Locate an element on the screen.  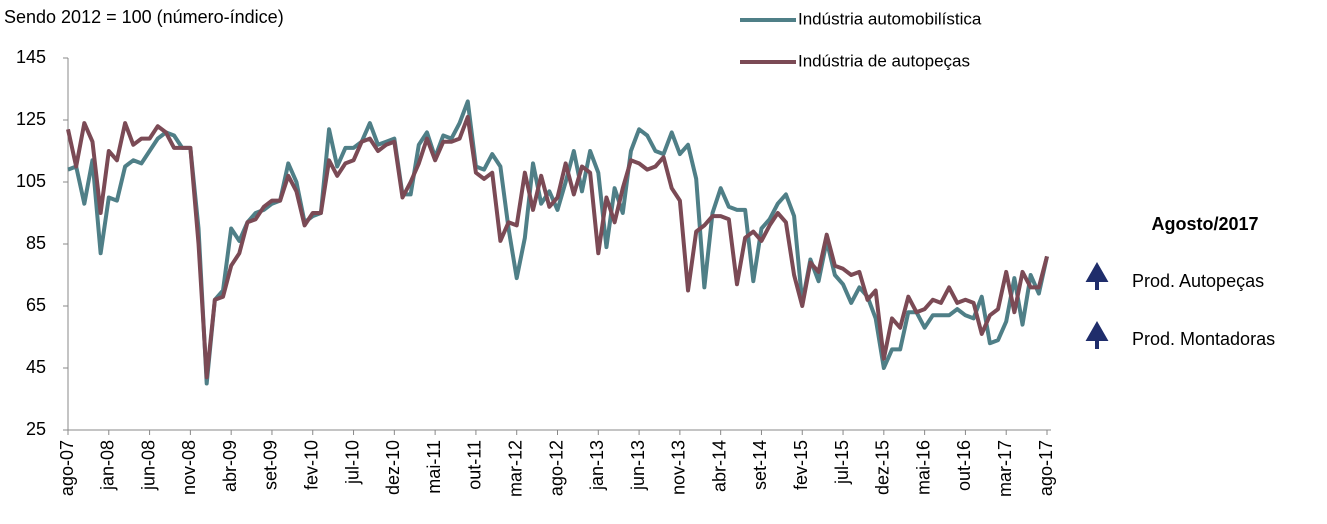
y-tick-label: 85 is located at coordinates (36, 243).